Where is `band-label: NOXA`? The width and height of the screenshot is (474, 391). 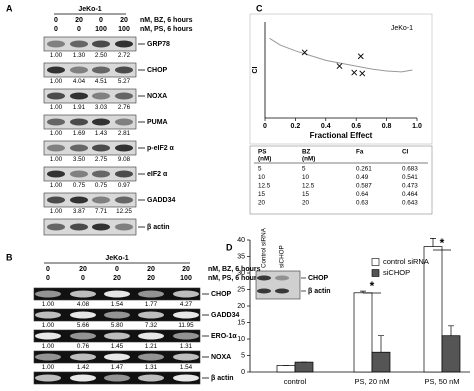
band-label: NOXA is located at coordinates (157, 96).